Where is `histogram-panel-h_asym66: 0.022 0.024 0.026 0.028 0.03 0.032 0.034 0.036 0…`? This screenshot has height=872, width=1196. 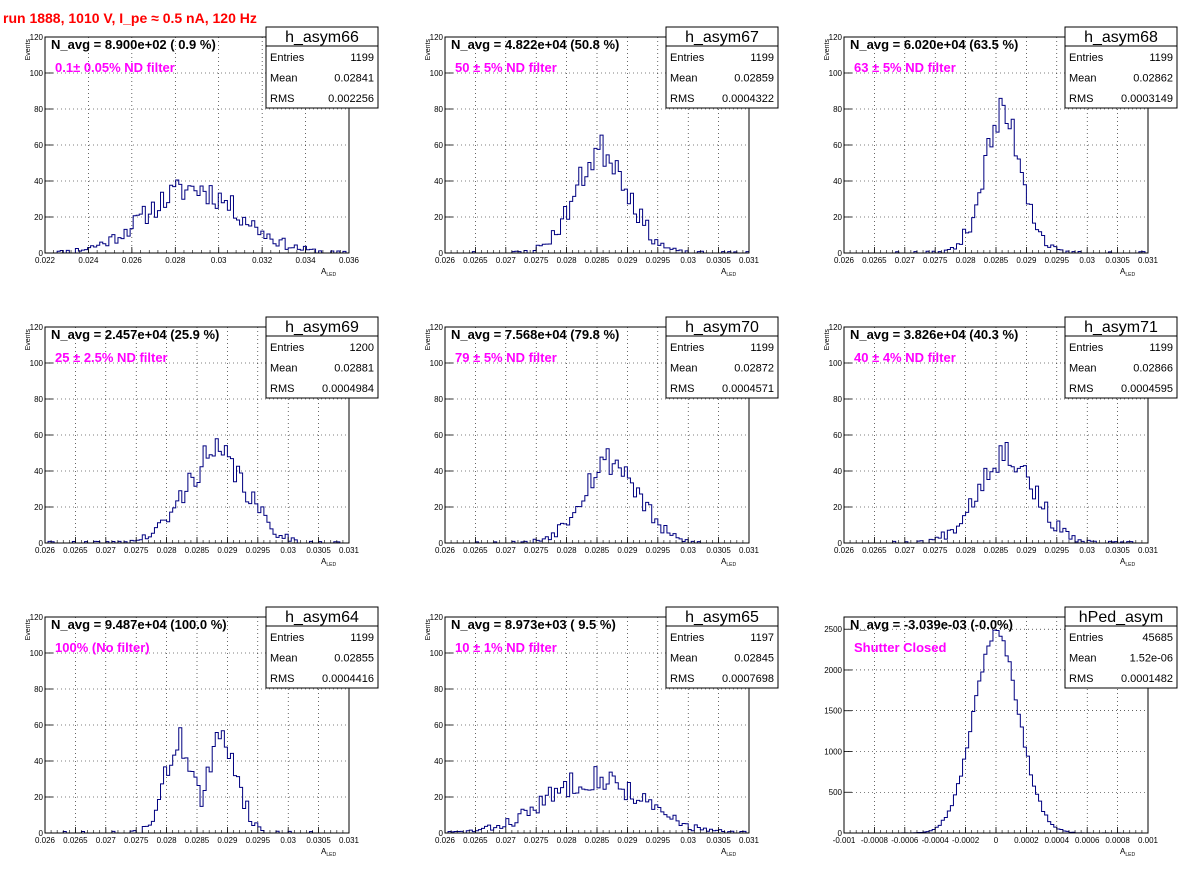 histogram-panel-h_asym66: 0.022 0.024 0.026 0.028 0.03 0.032 0.034 0.036 0… is located at coordinates (202, 152).